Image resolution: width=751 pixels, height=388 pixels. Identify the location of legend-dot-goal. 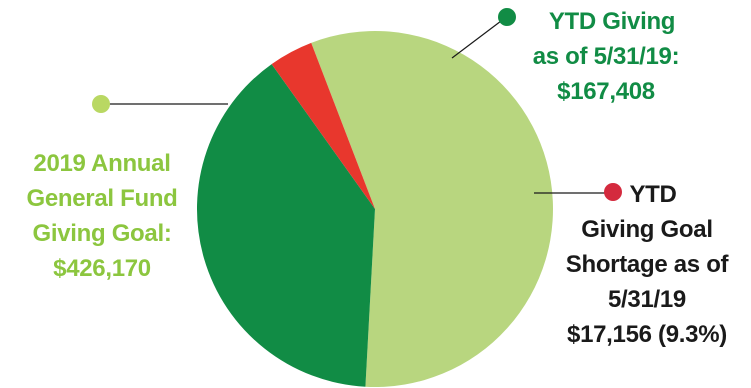
(101, 104).